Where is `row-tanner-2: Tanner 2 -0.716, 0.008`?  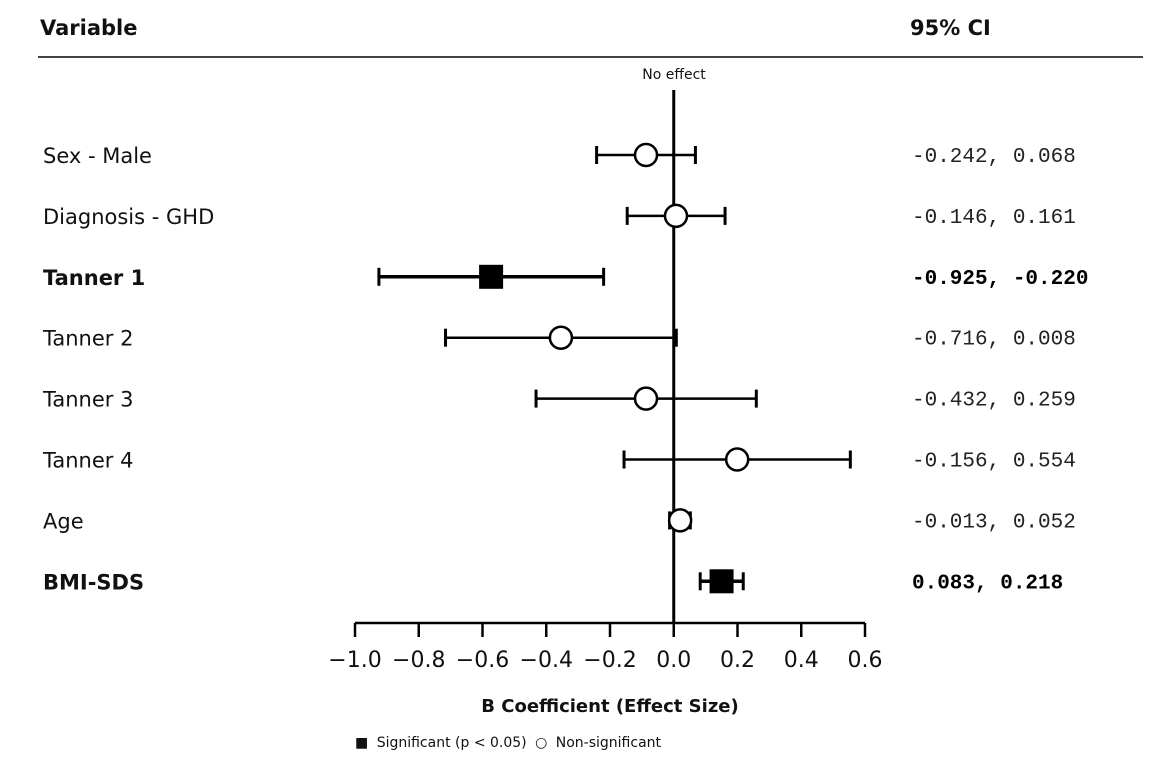
row-tanner-2: Tanner 2 -0.716, 0.008 is located at coordinates (559, 338).